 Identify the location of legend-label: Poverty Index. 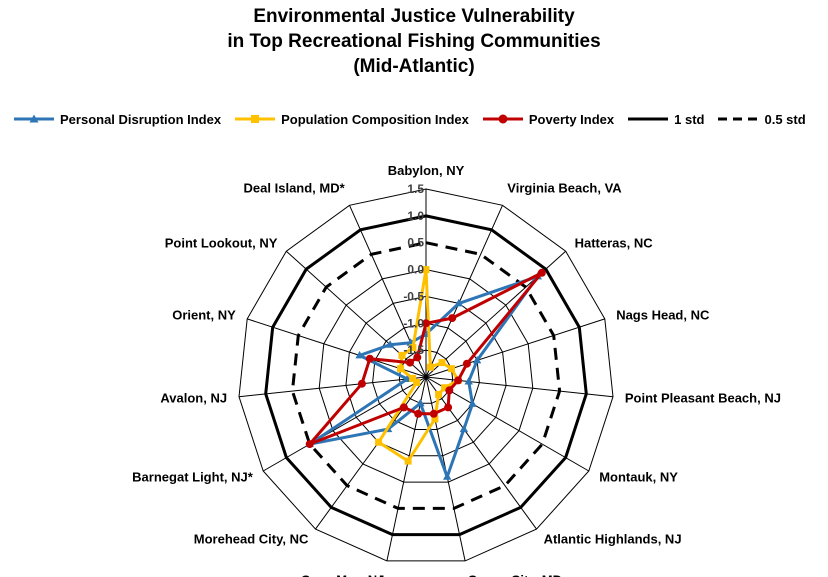
(571, 119).